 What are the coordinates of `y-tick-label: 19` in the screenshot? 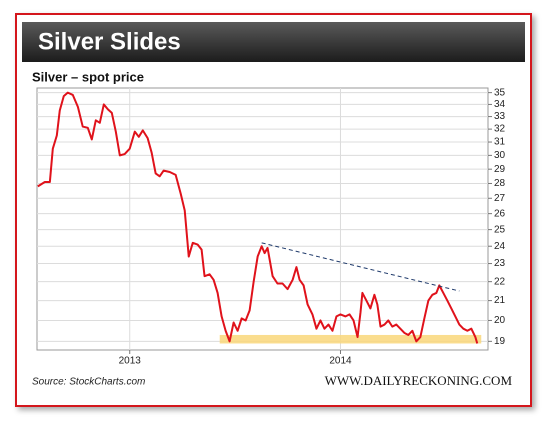 It's located at (500, 341).